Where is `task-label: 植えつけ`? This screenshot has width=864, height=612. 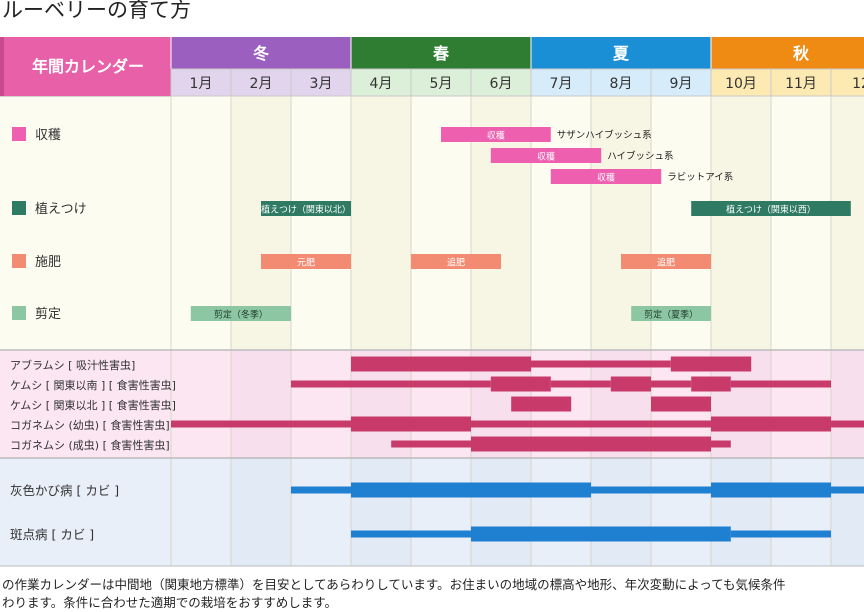 task-label: 植えつけ is located at coordinates (61, 209).